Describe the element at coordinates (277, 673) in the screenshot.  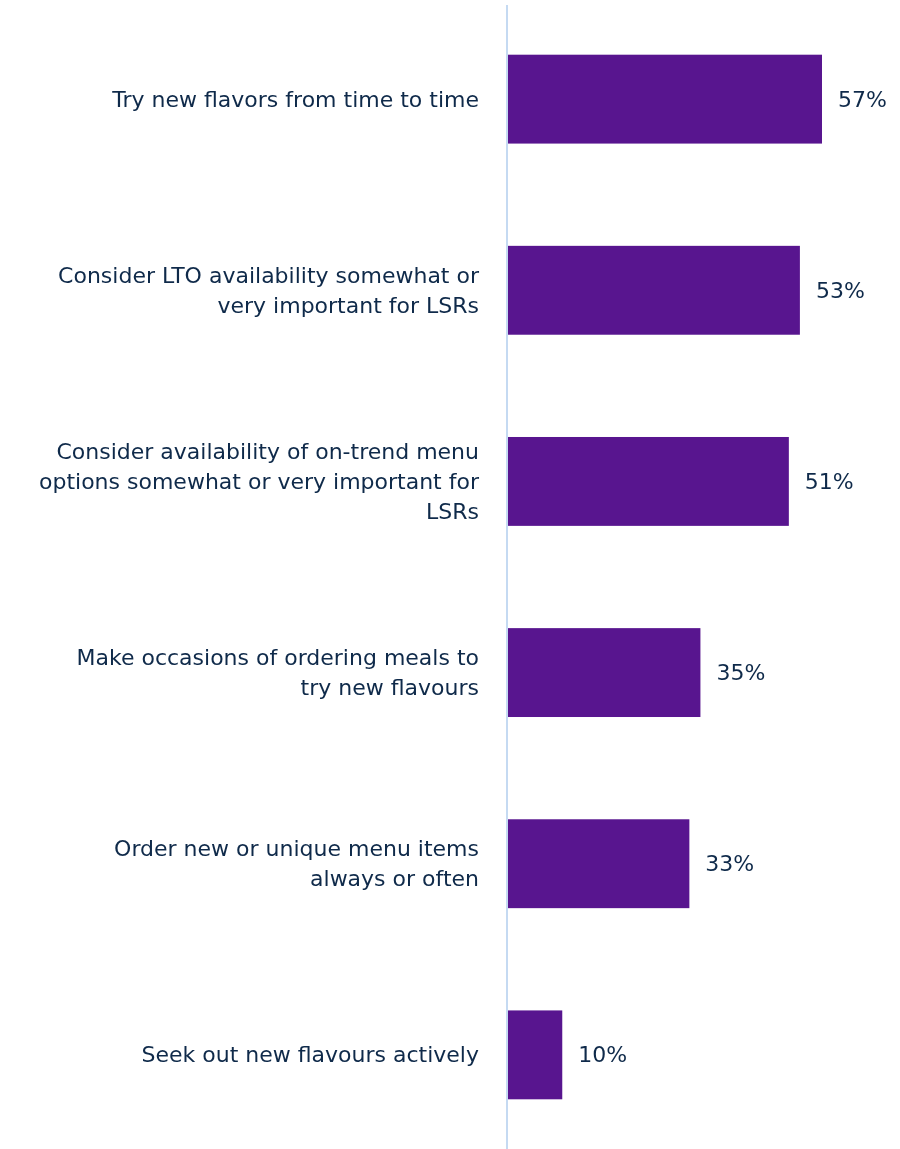
I see `y-tick-label: Make occasions of ordering meals to try new flavours` at that location.